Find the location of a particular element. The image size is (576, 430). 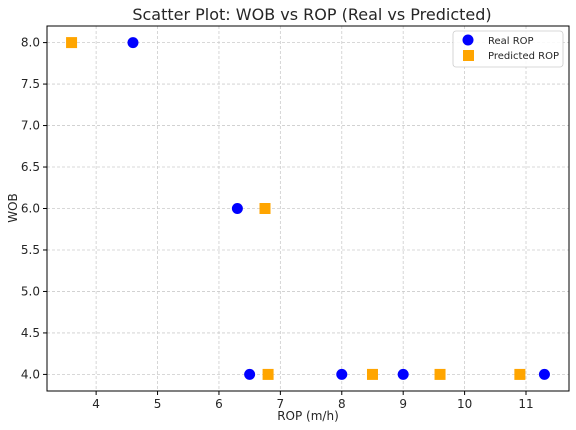

y-tick-label-3: 5.5 is located at coordinates (30, 250).